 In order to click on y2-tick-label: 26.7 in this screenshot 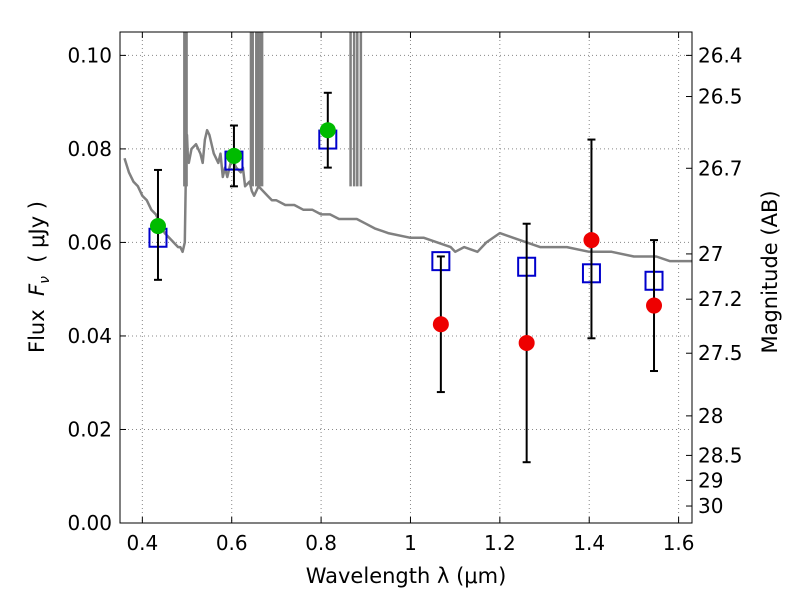, I will do `click(720, 168)`.